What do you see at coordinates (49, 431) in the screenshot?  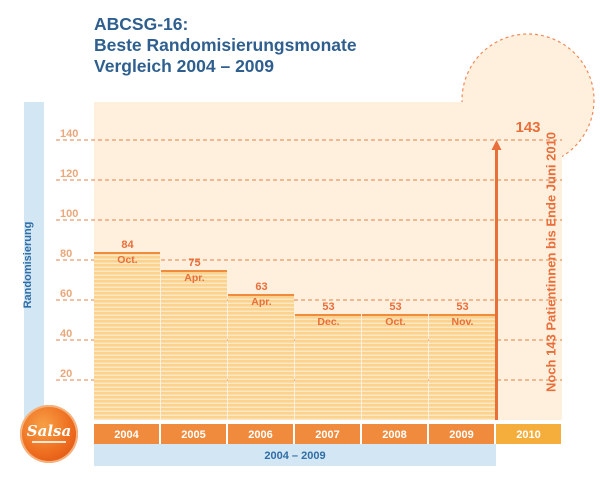 I see `logo-text: Salsa` at bounding box center [49, 431].